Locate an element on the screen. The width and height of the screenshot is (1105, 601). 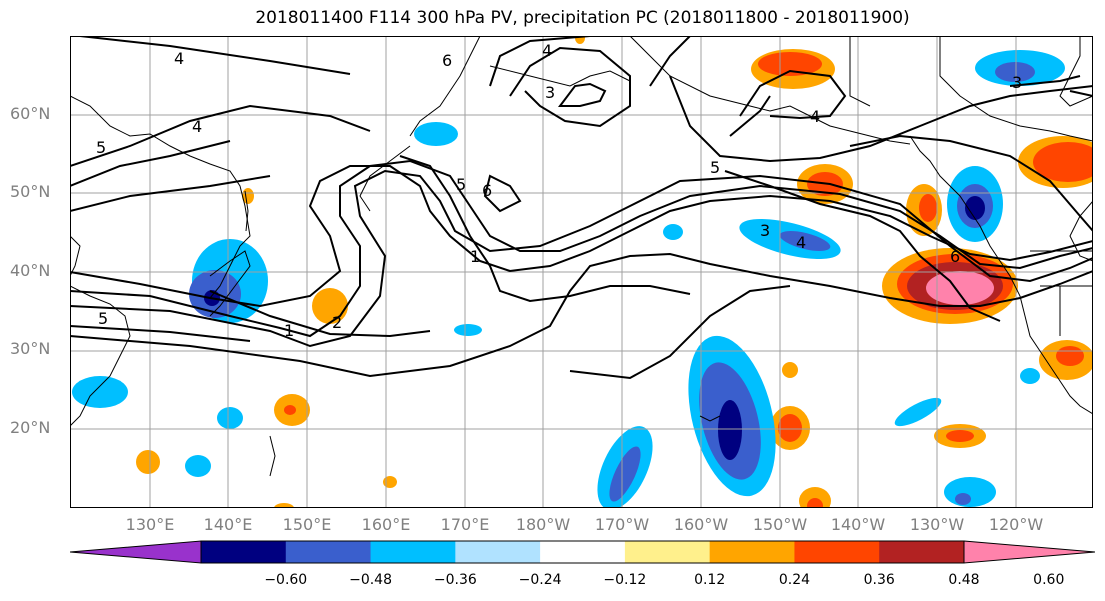
colorbar-tick-label: −0.12 is located at coordinates (625, 580).